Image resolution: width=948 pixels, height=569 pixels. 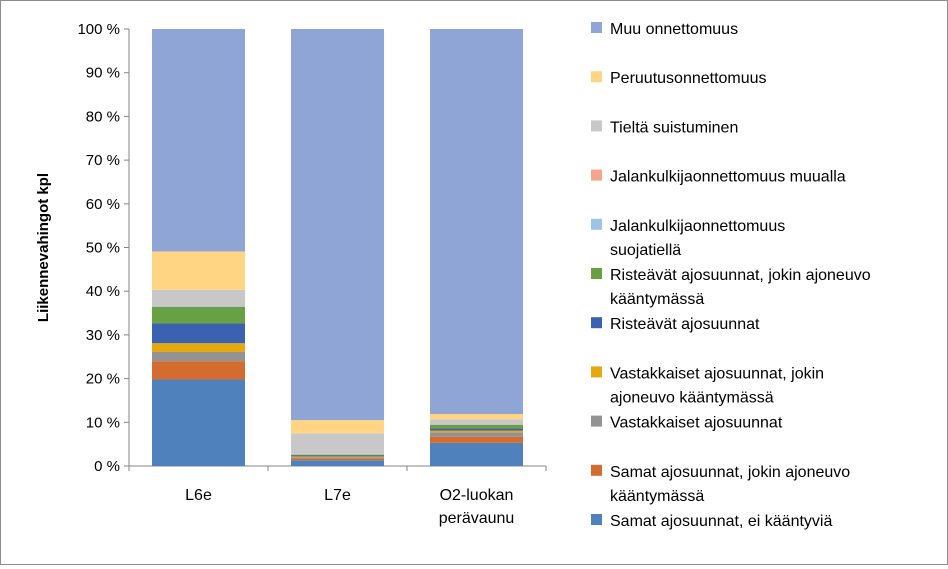 I want to click on legend-label: Vastakkaiset ajosuunnat, so click(x=696, y=423).